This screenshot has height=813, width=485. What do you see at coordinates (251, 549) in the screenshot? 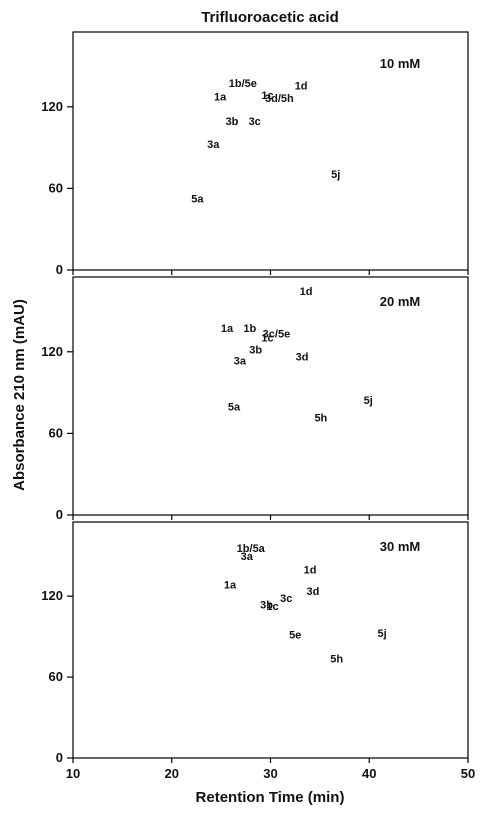
I see `peak-label: 1b/5a` at bounding box center [251, 549].